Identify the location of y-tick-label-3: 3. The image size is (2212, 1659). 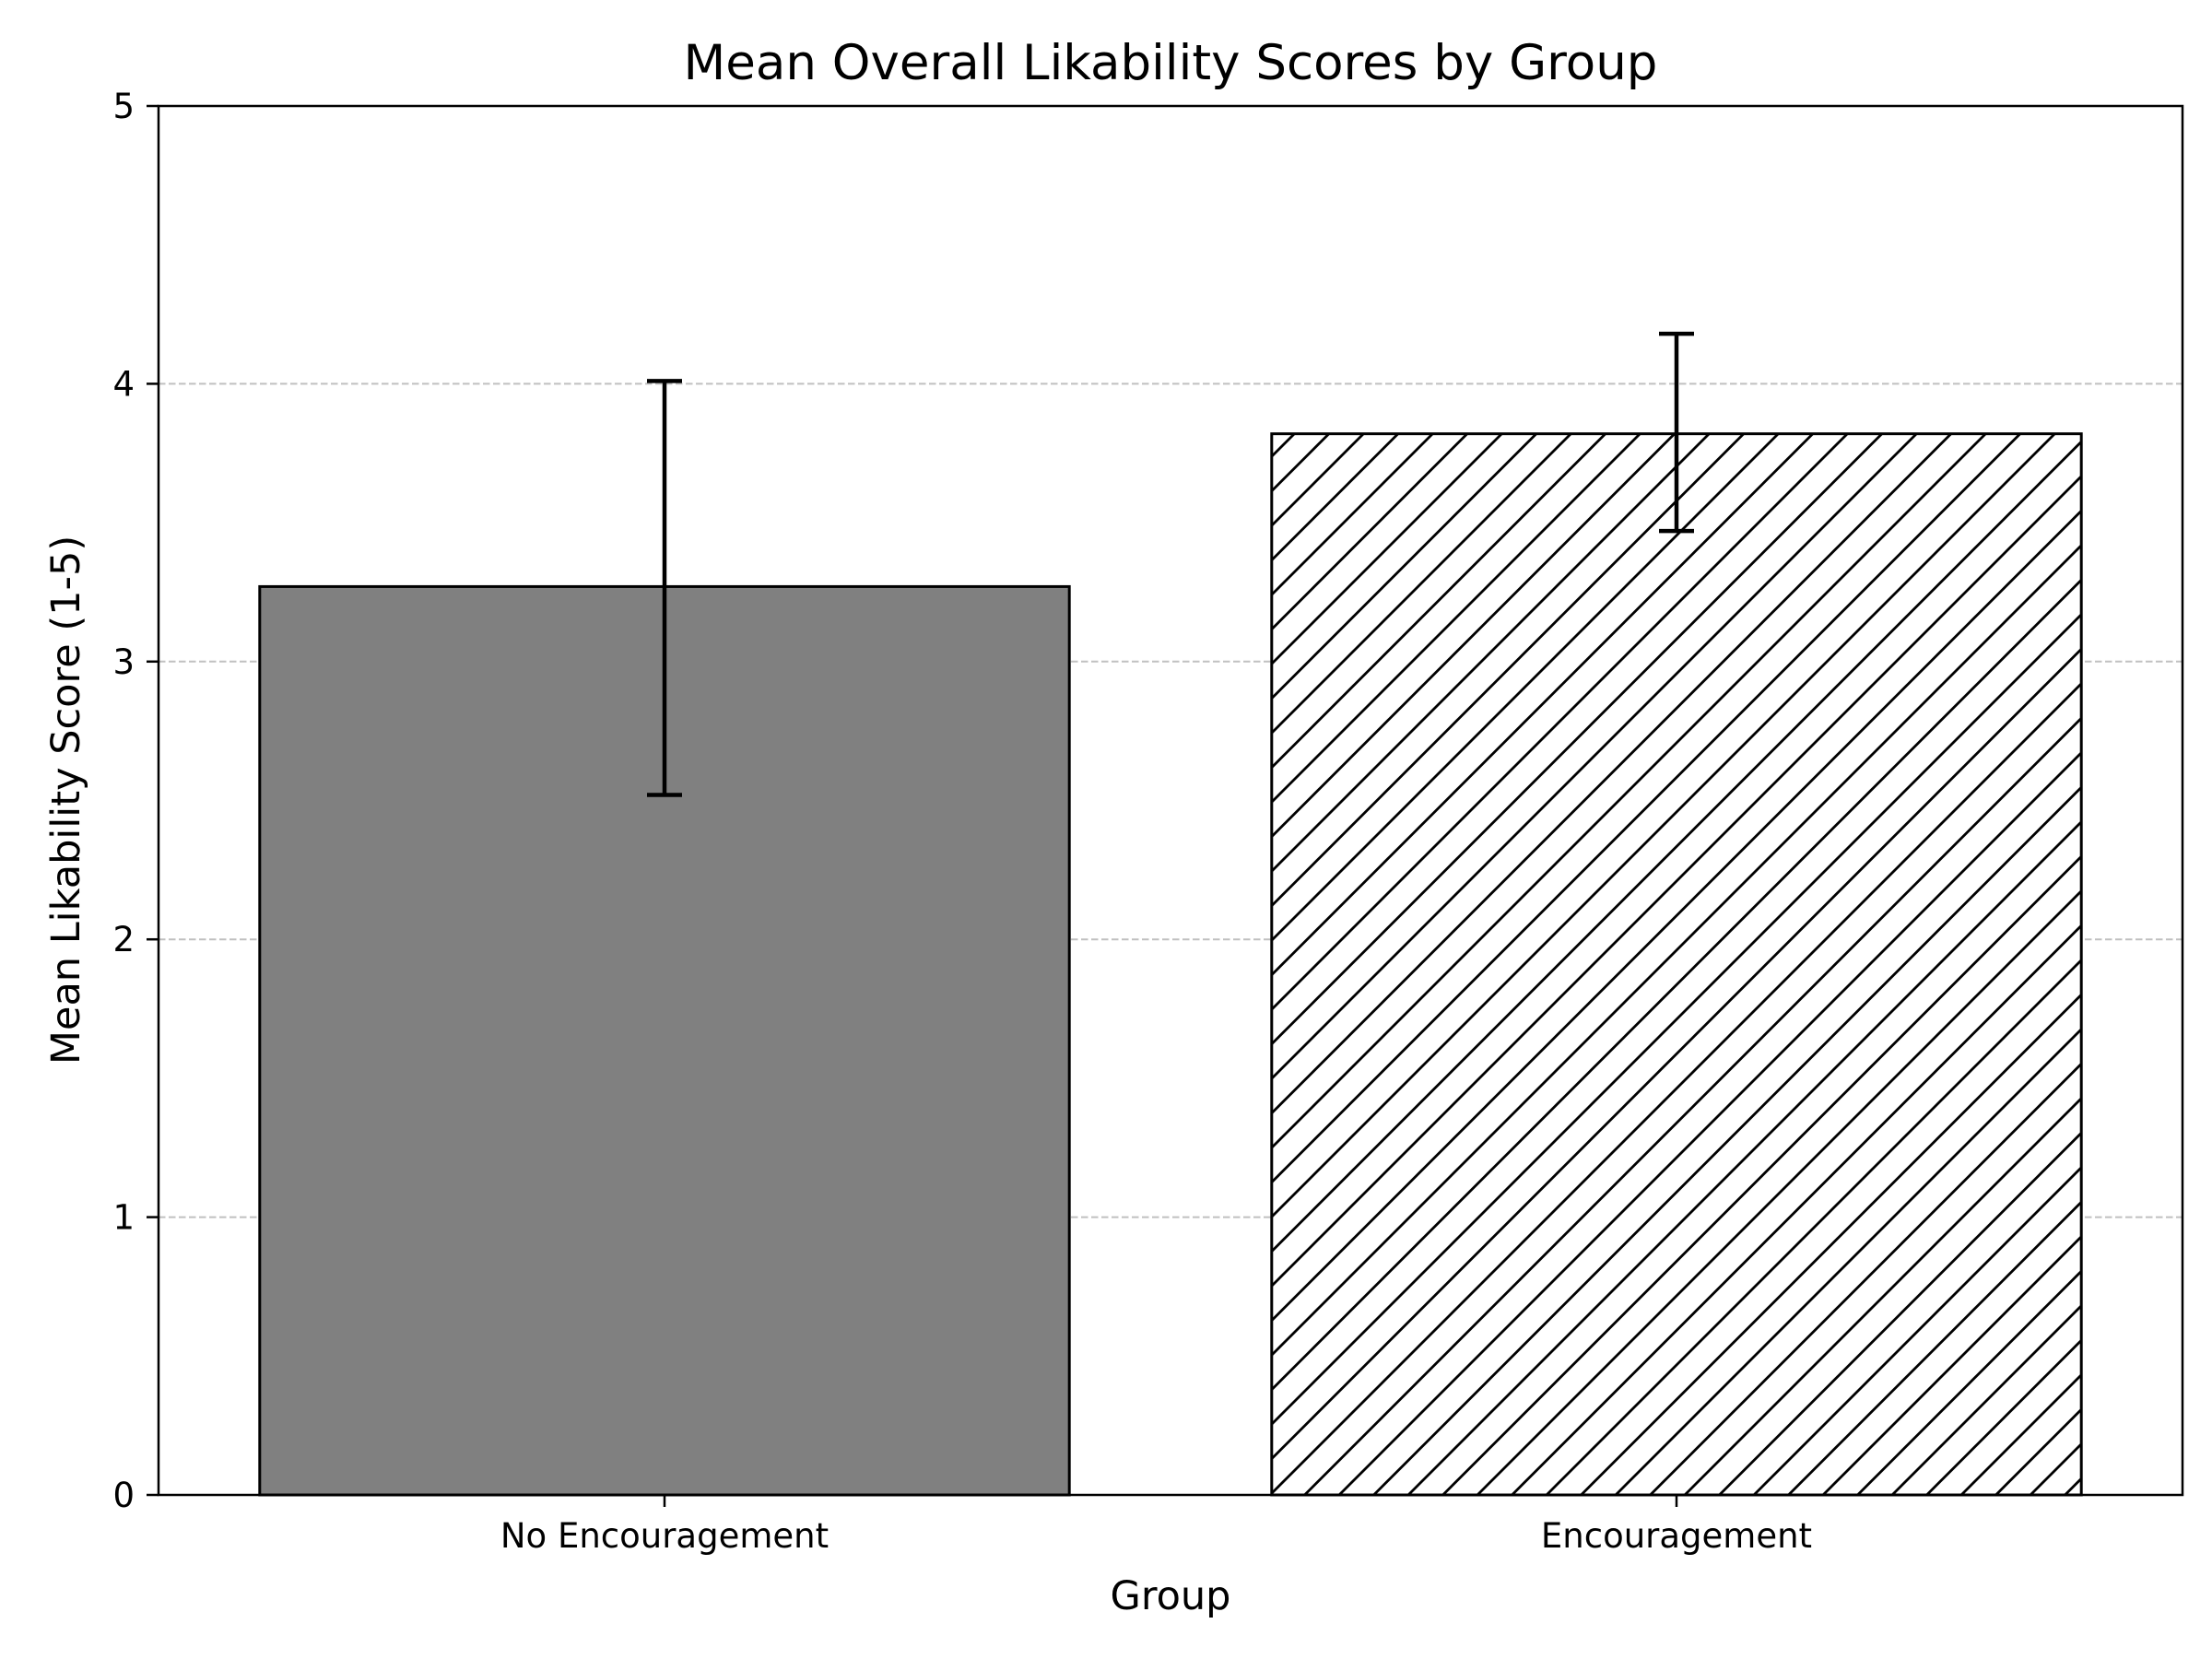
(123, 662).